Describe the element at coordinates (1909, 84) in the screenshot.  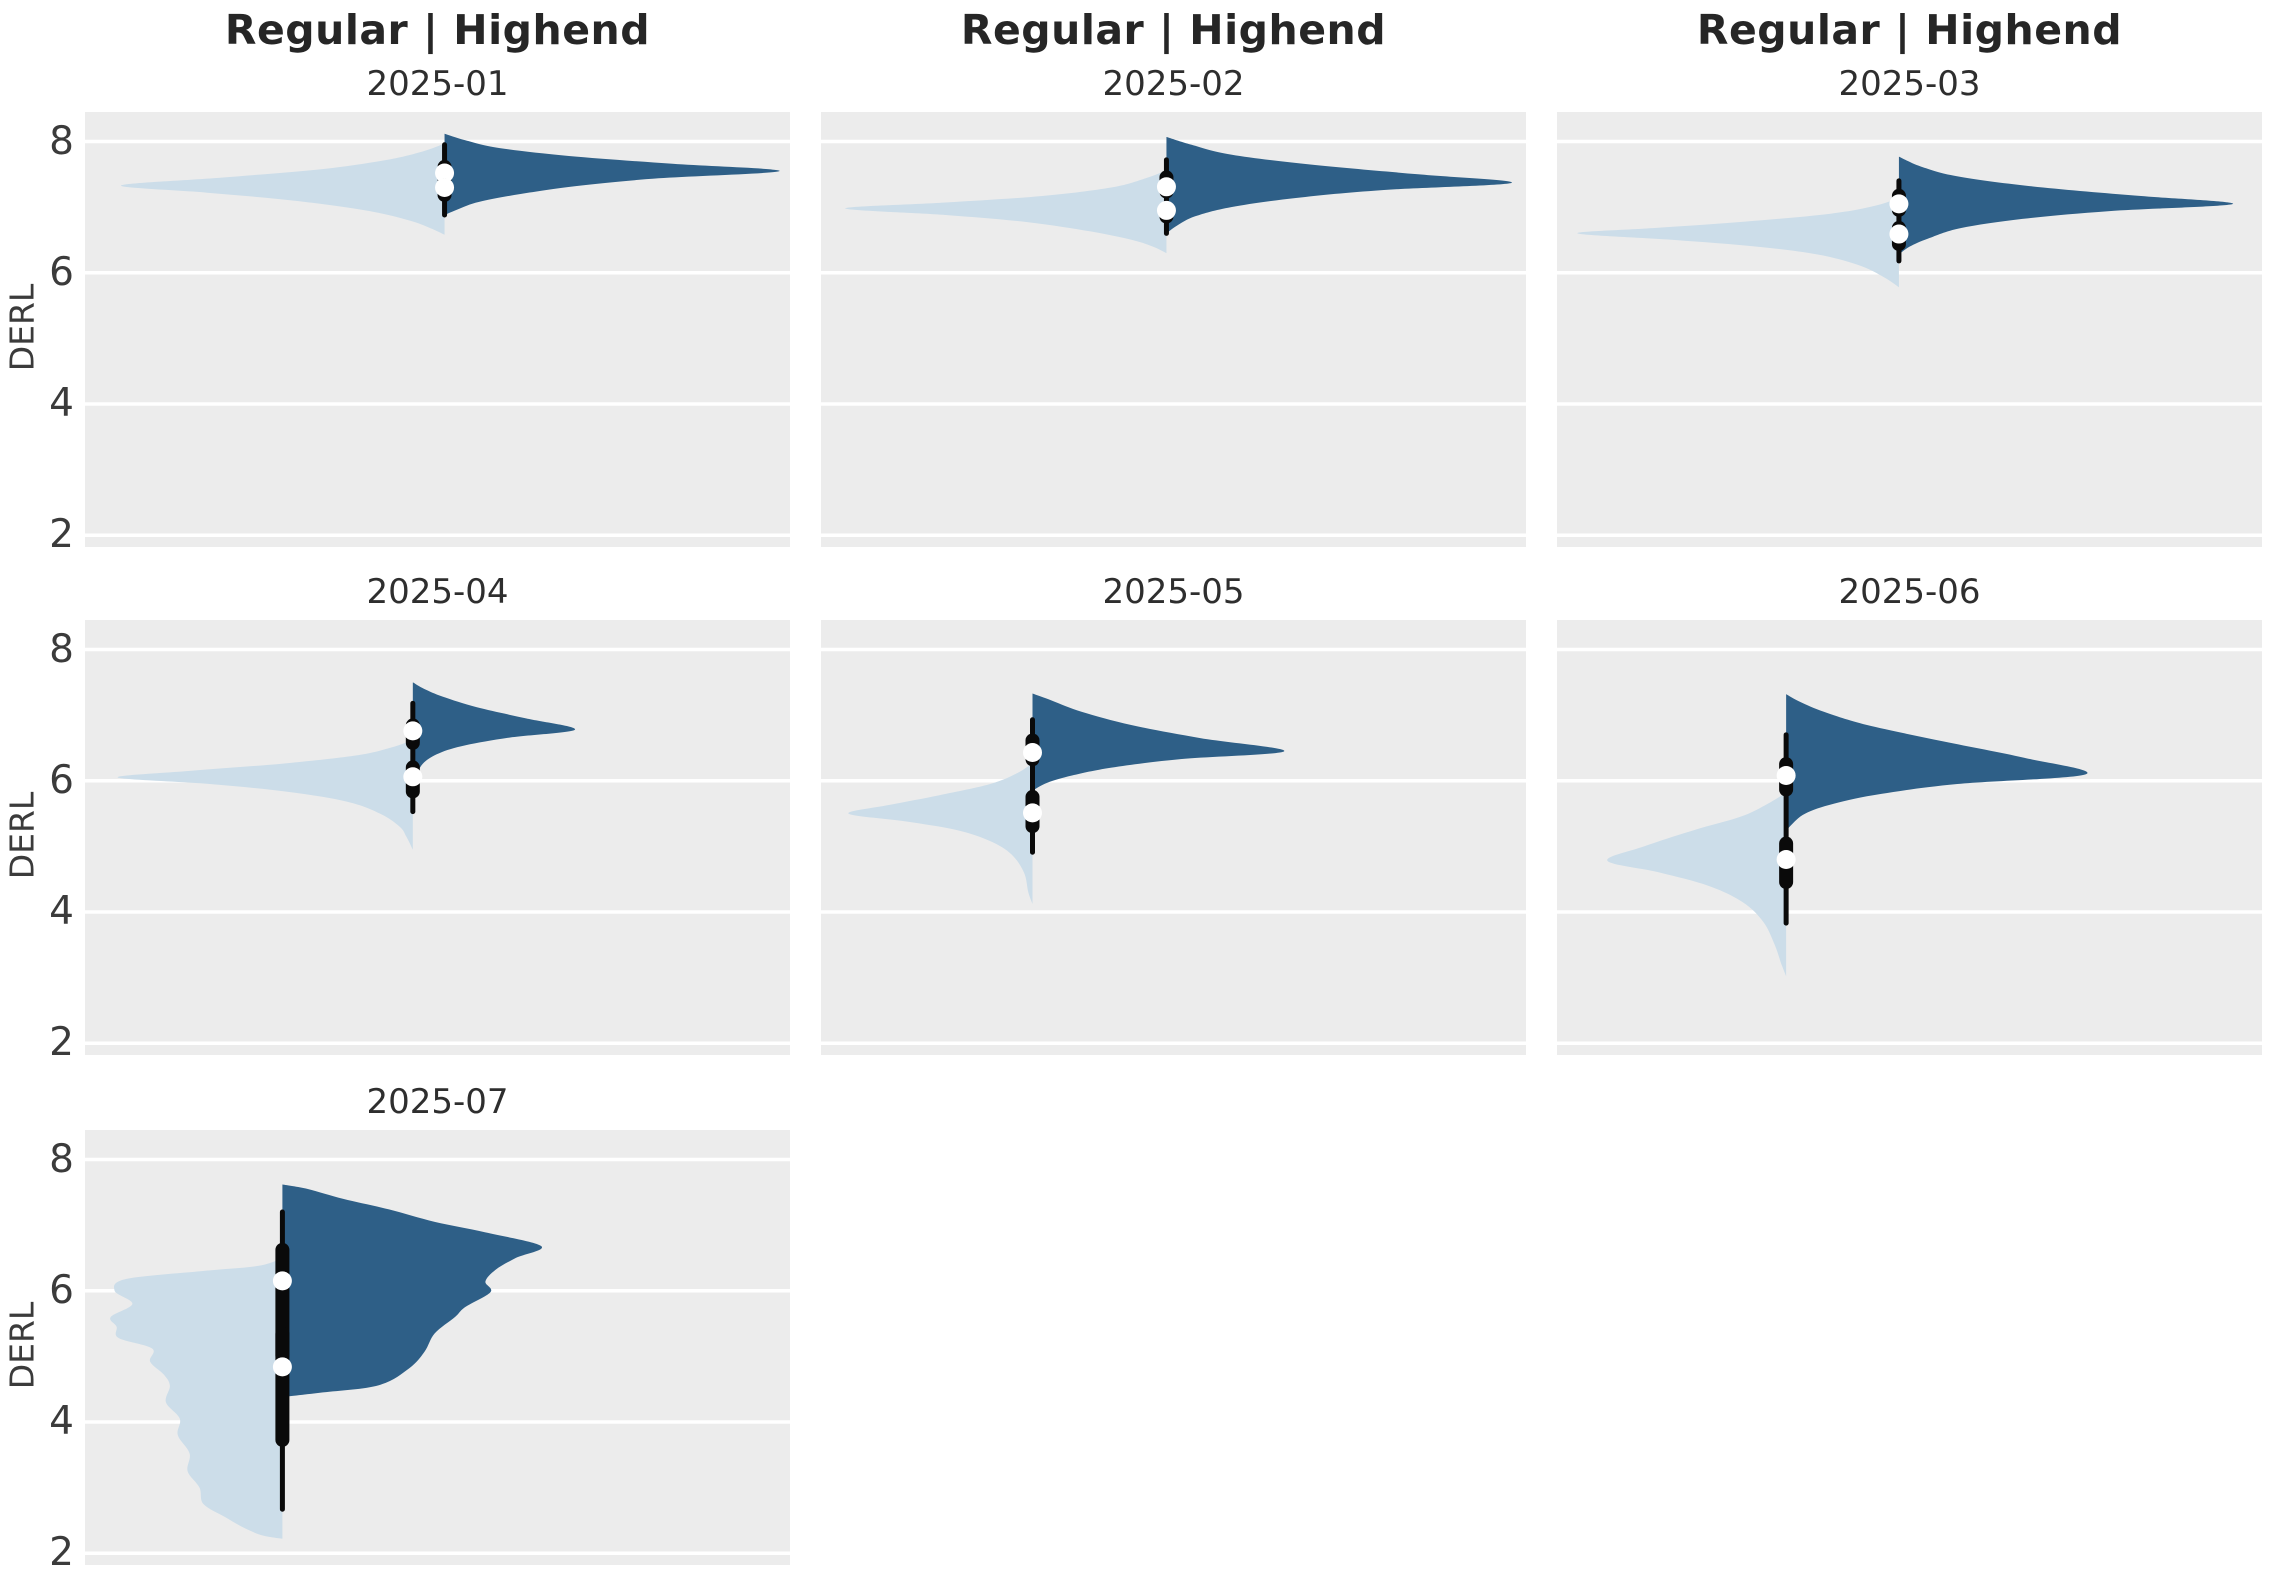
I see `facet-title: 2025-03` at that location.